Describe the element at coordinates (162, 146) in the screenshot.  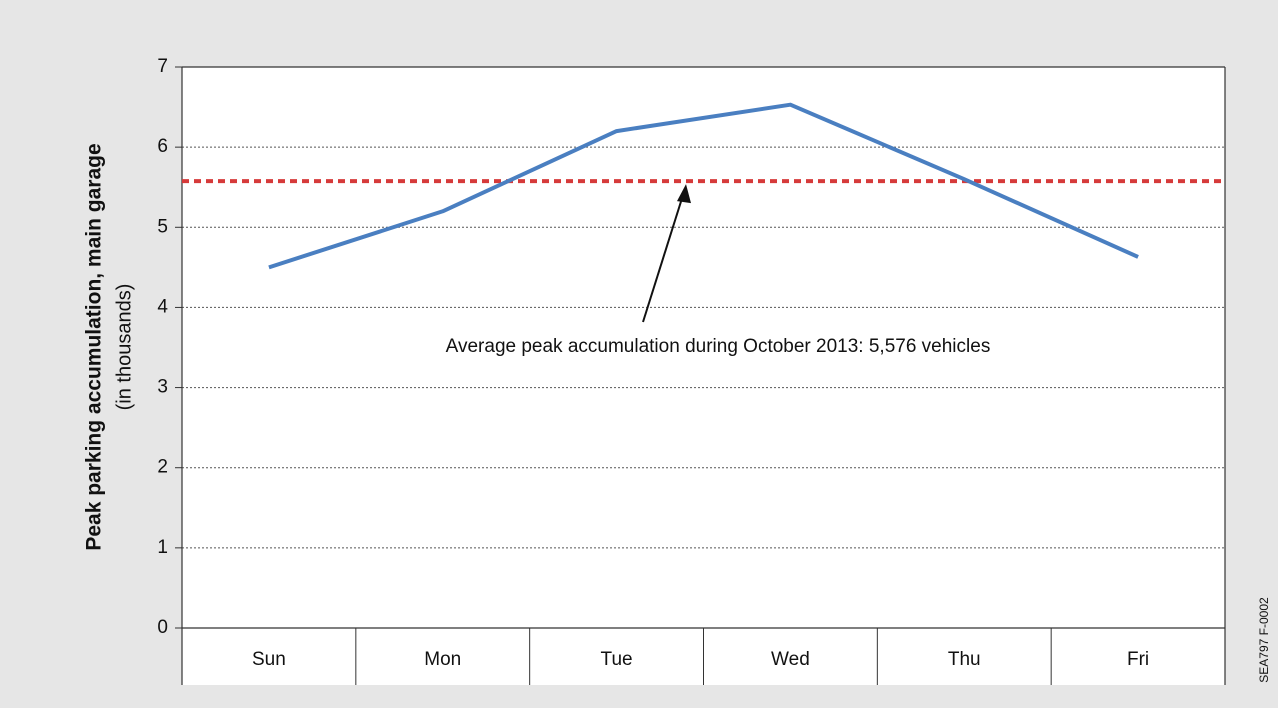
I see `y-tick-label: 6` at that location.